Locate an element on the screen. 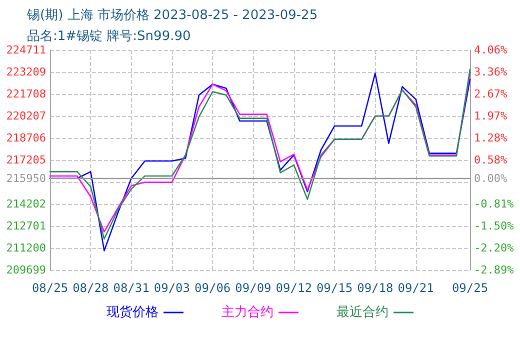 The image size is (520, 350). legend-label: 最近合约 is located at coordinates (362, 312).